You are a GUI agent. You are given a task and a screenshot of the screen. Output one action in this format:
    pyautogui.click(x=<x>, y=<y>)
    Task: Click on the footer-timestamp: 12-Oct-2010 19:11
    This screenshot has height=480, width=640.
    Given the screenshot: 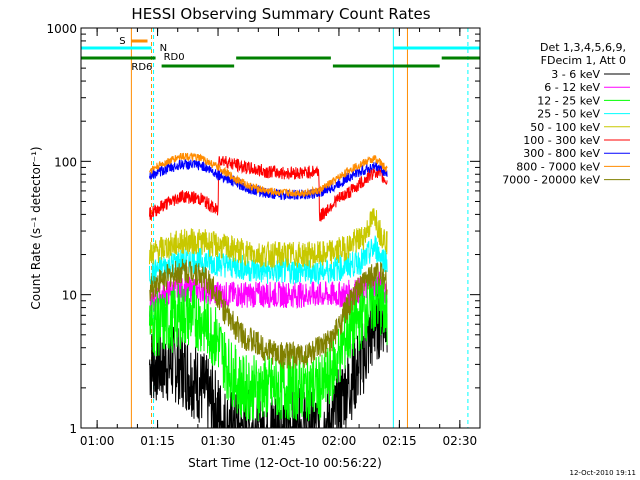 What is the action you would take?
    pyautogui.click(x=603, y=473)
    